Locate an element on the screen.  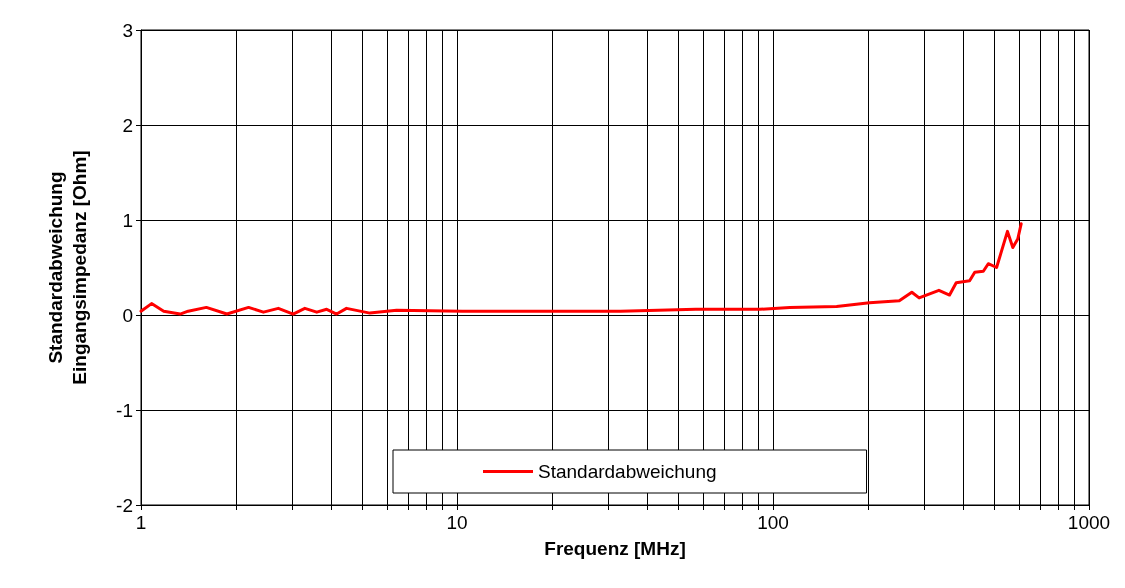
legend-label: Standardabweichung is located at coordinates (627, 471).